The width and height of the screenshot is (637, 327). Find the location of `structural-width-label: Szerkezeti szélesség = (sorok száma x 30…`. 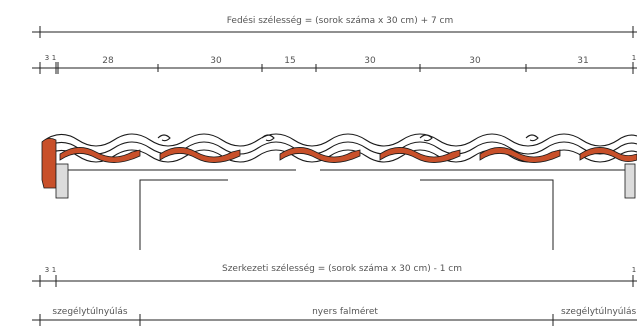

structural-width-label: Szerkezeti szélesség = (sorok száma x 30… is located at coordinates (342, 268).